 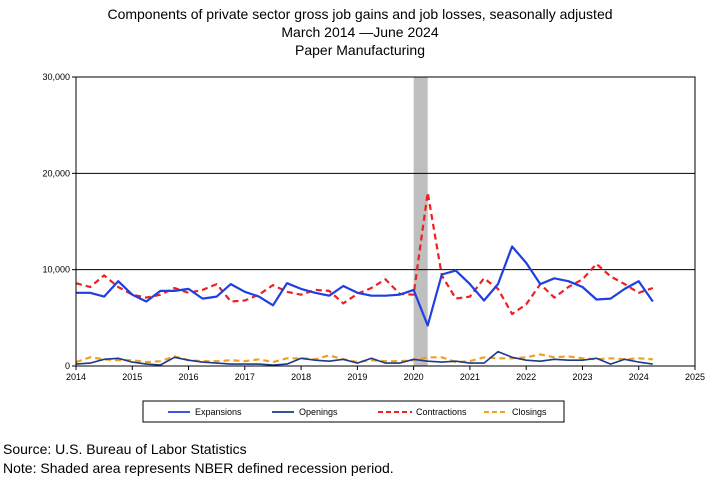 What do you see at coordinates (582, 377) in the screenshot?
I see `x-tick-label: 2023` at bounding box center [582, 377].